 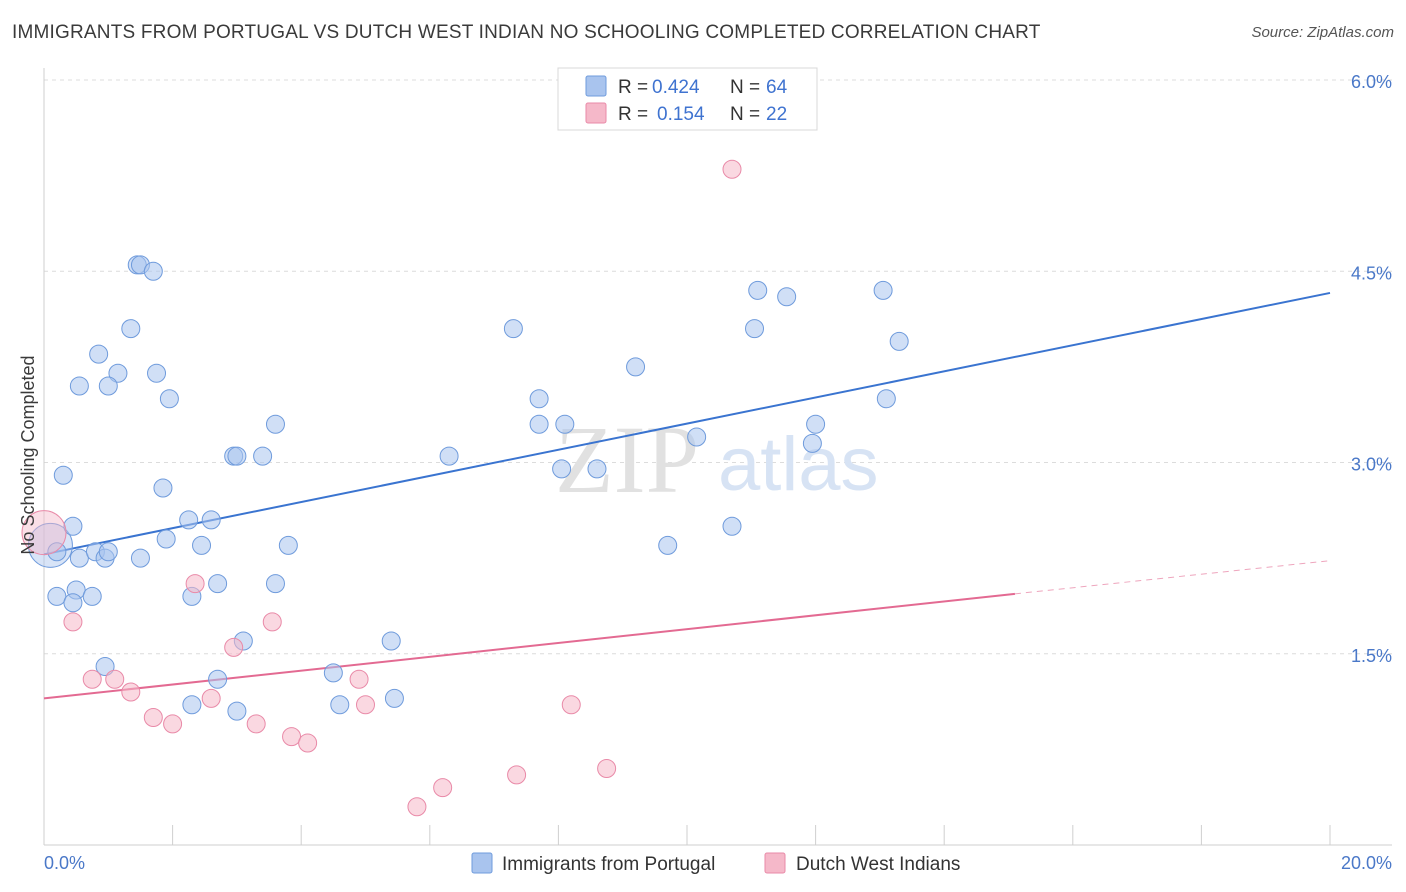 I want to click on y-tick-label: 6.0%, so click(x=1371, y=82).